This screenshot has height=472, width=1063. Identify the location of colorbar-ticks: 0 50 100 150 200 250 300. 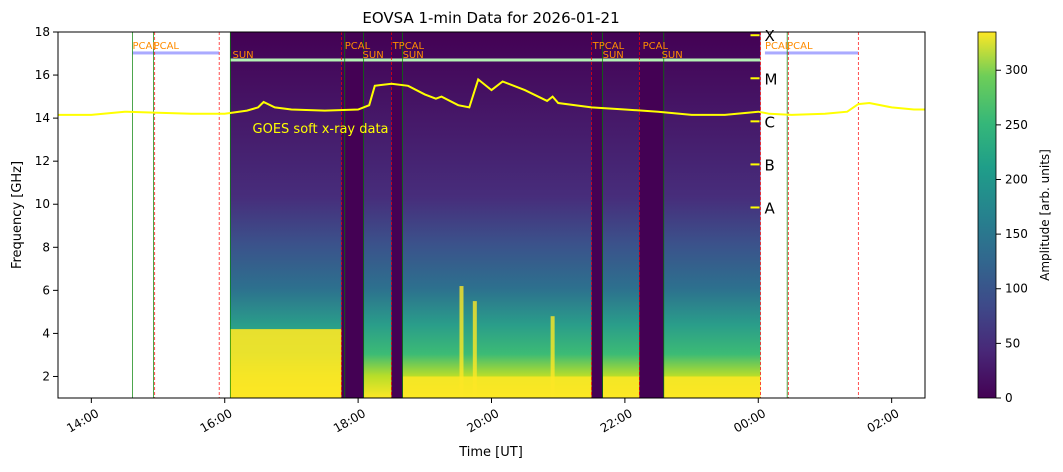
(1012, 234).